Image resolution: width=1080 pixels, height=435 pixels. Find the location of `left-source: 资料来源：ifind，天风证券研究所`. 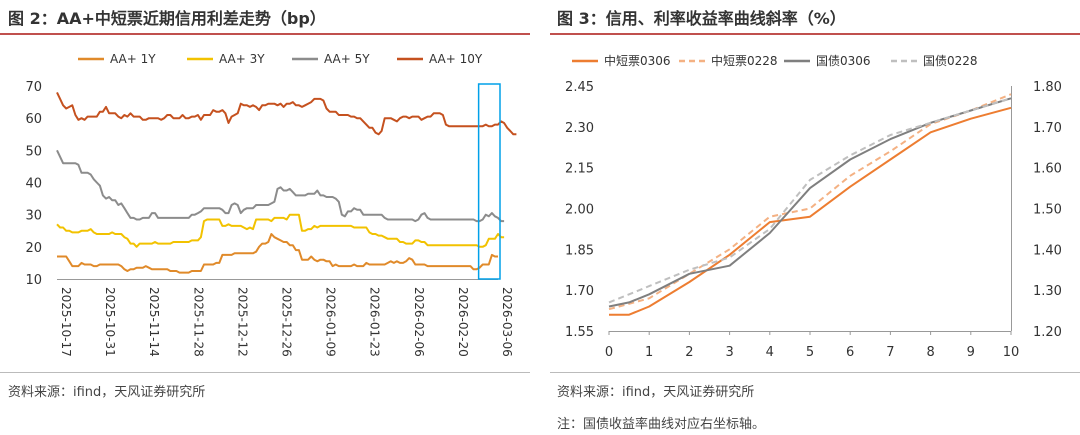

left-source: 资料来源：ifind，天风证券研究所 is located at coordinates (107, 392).